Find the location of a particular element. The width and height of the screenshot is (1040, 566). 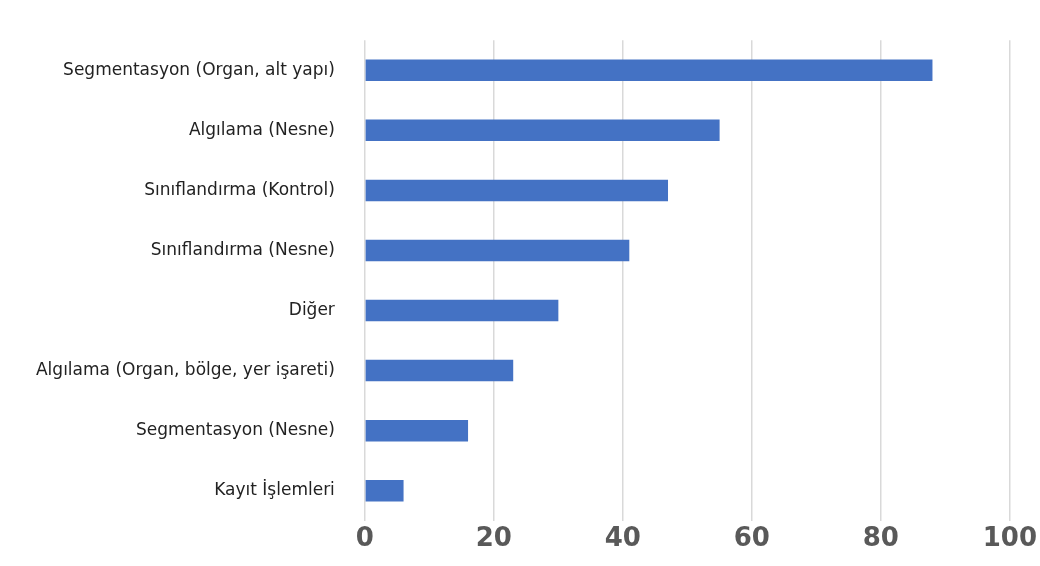

y-tick-label: Sınıflandırma (Kontrol) is located at coordinates (239, 188).